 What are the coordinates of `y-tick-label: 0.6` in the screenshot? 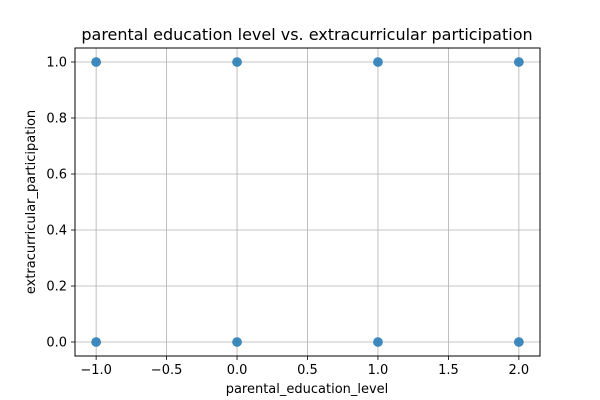 It's located at (56, 175).